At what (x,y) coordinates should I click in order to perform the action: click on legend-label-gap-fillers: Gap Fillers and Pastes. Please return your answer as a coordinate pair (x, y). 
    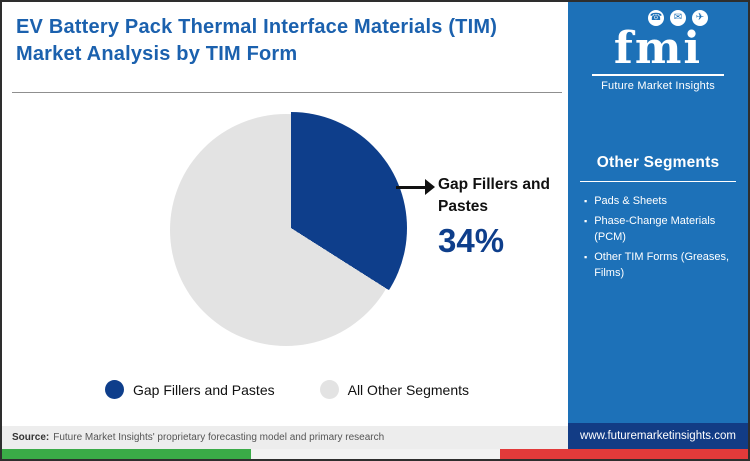
    Looking at the image, I should click on (203, 389).